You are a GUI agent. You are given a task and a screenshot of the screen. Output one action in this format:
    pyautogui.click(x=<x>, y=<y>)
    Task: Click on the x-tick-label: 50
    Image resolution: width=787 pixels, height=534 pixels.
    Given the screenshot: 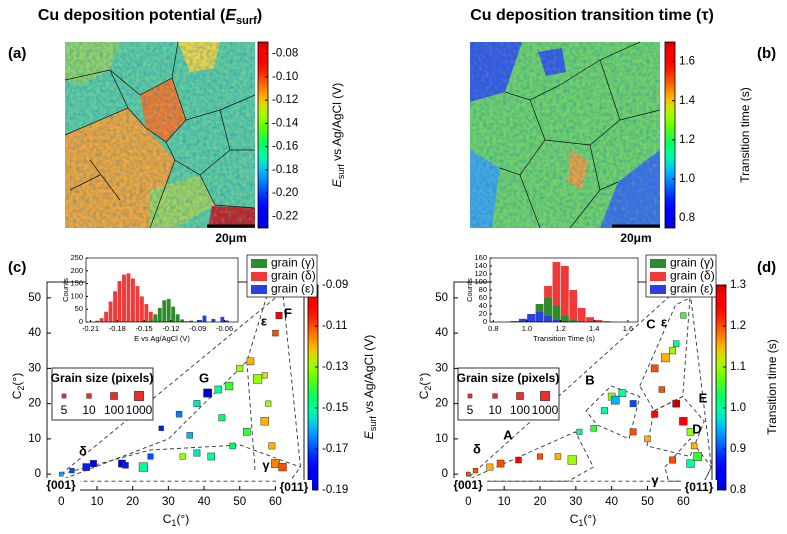 What is the action you would take?
    pyautogui.click(x=647, y=502)
    